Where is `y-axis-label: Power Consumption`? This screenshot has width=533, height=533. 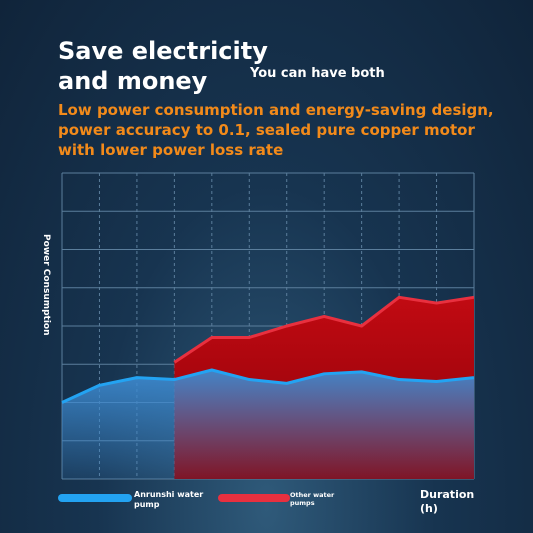 y-axis-label: Power Consumption is located at coordinates (46, 285).